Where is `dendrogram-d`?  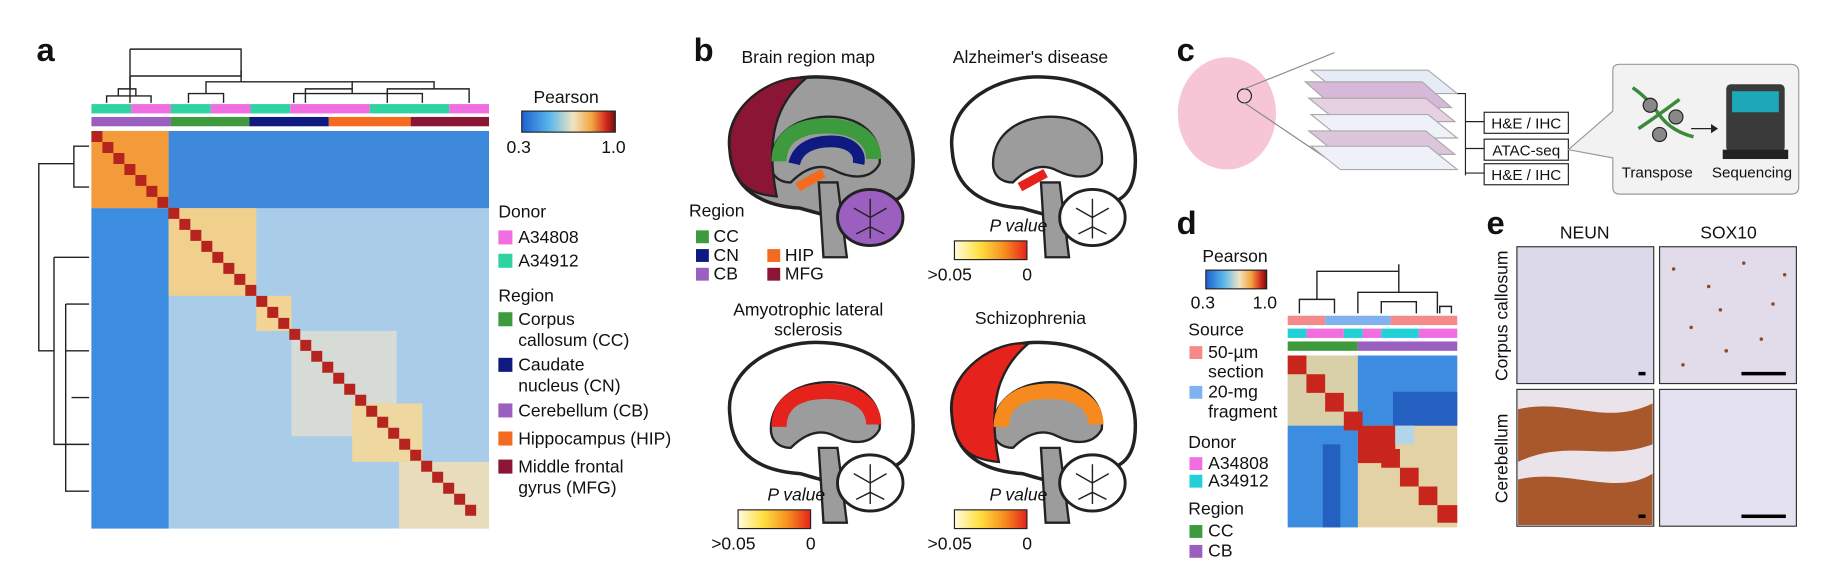
dendrogram-d is located at coordinates (1375, 289).